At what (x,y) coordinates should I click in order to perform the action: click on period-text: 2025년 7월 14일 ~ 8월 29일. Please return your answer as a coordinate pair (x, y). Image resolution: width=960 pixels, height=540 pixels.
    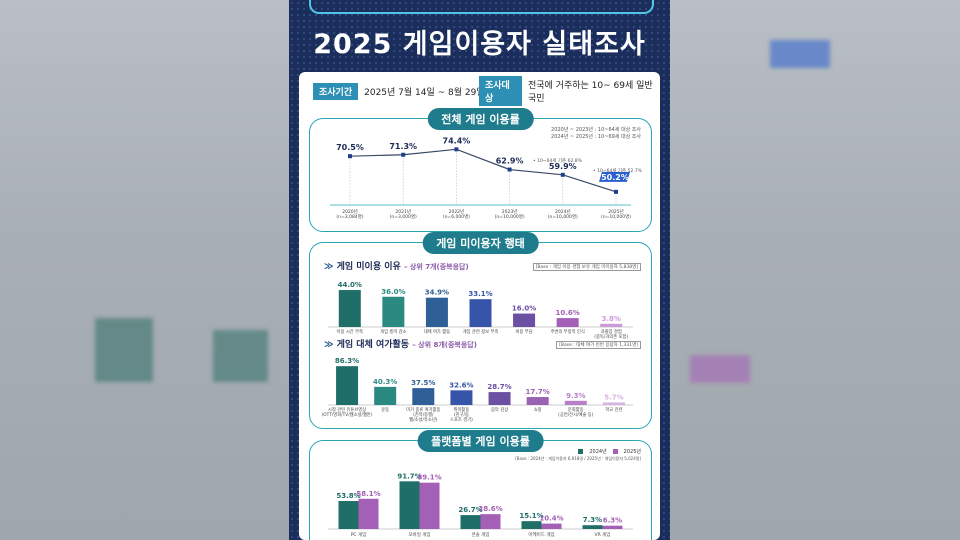
    Looking at the image, I should click on (424, 92).